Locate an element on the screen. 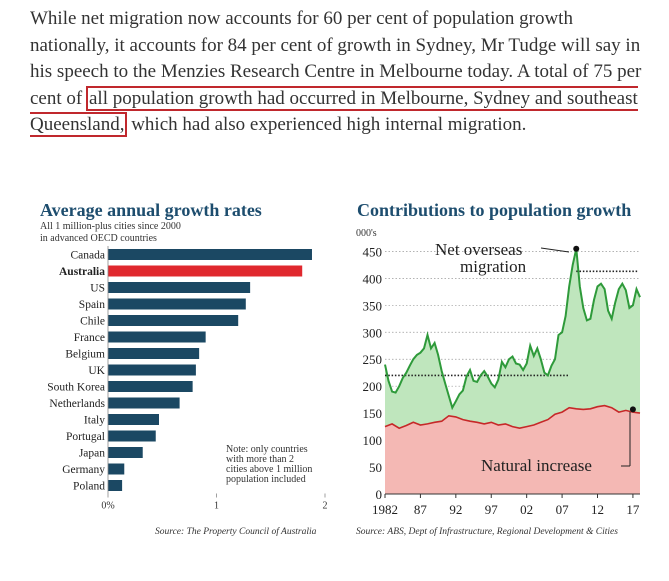  bar-chart-note-3: cities above 1 million is located at coordinates (269, 469).